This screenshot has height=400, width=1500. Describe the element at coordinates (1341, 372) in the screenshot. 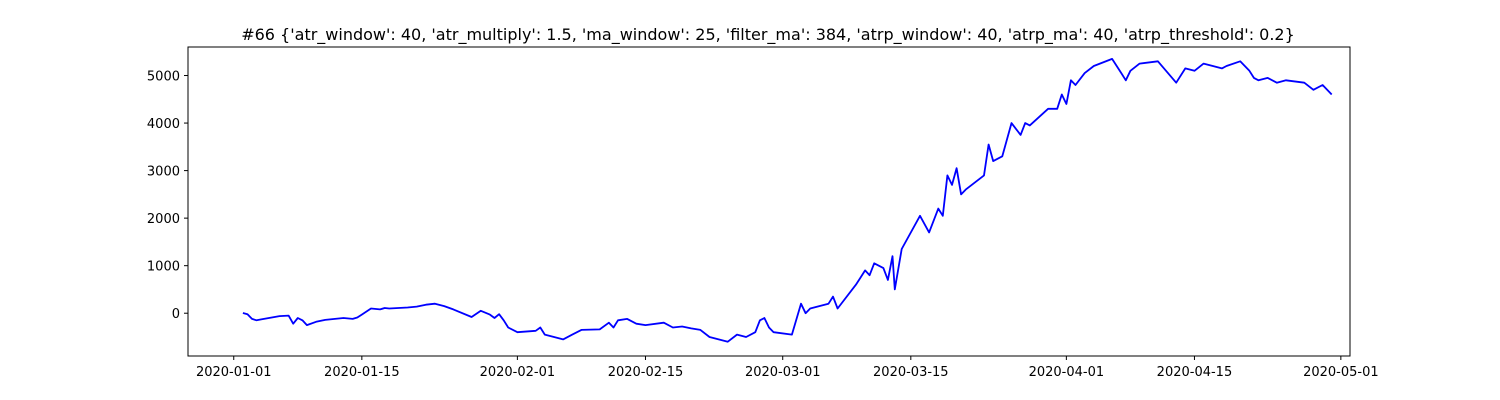

I see `x-tick-label: 2020-05-01` at that location.